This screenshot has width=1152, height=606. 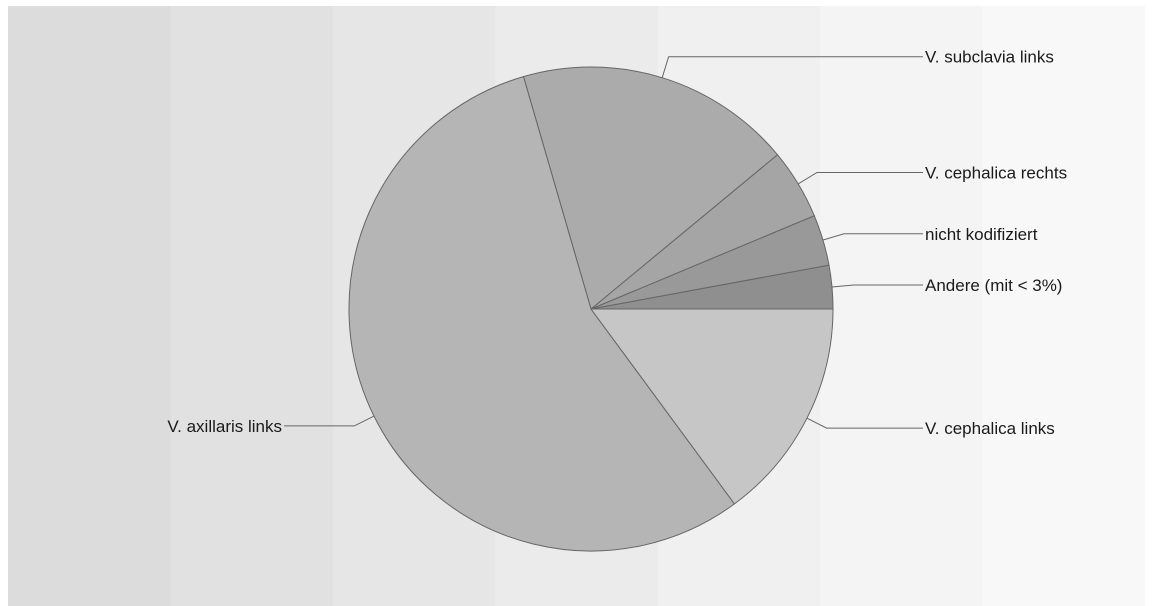 What do you see at coordinates (990, 428) in the screenshot?
I see `slice-label: V. cephalica links` at bounding box center [990, 428].